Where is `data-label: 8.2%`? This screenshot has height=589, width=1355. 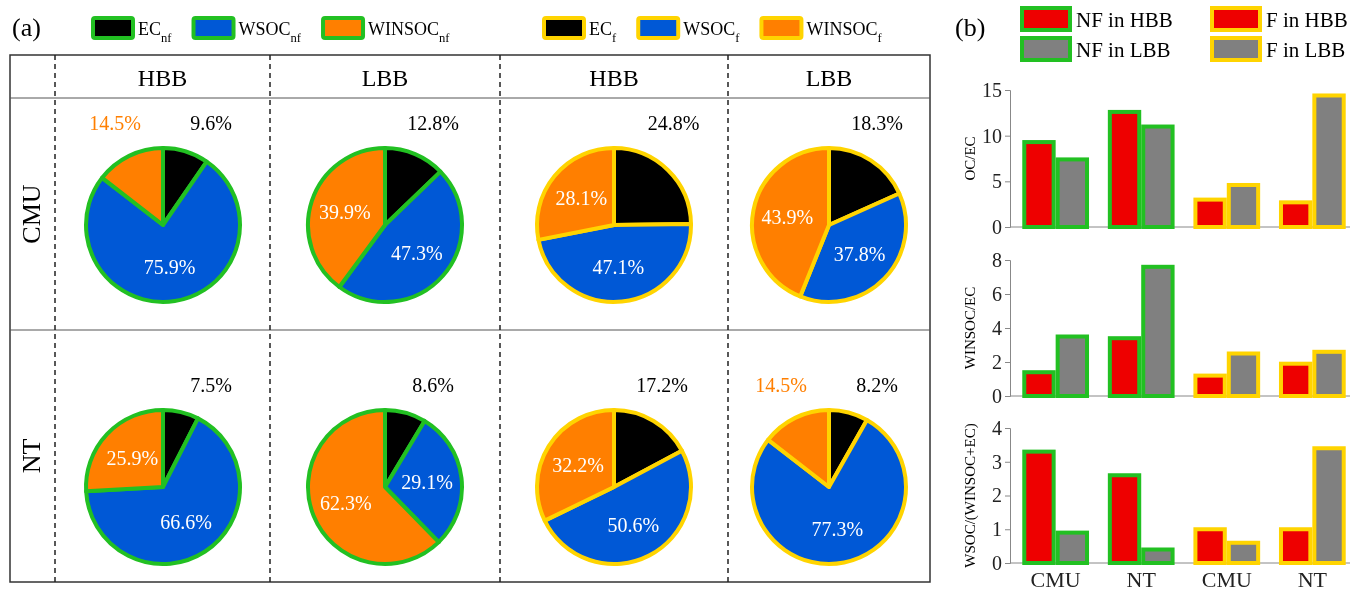
data-label: 8.2% is located at coordinates (877, 385).